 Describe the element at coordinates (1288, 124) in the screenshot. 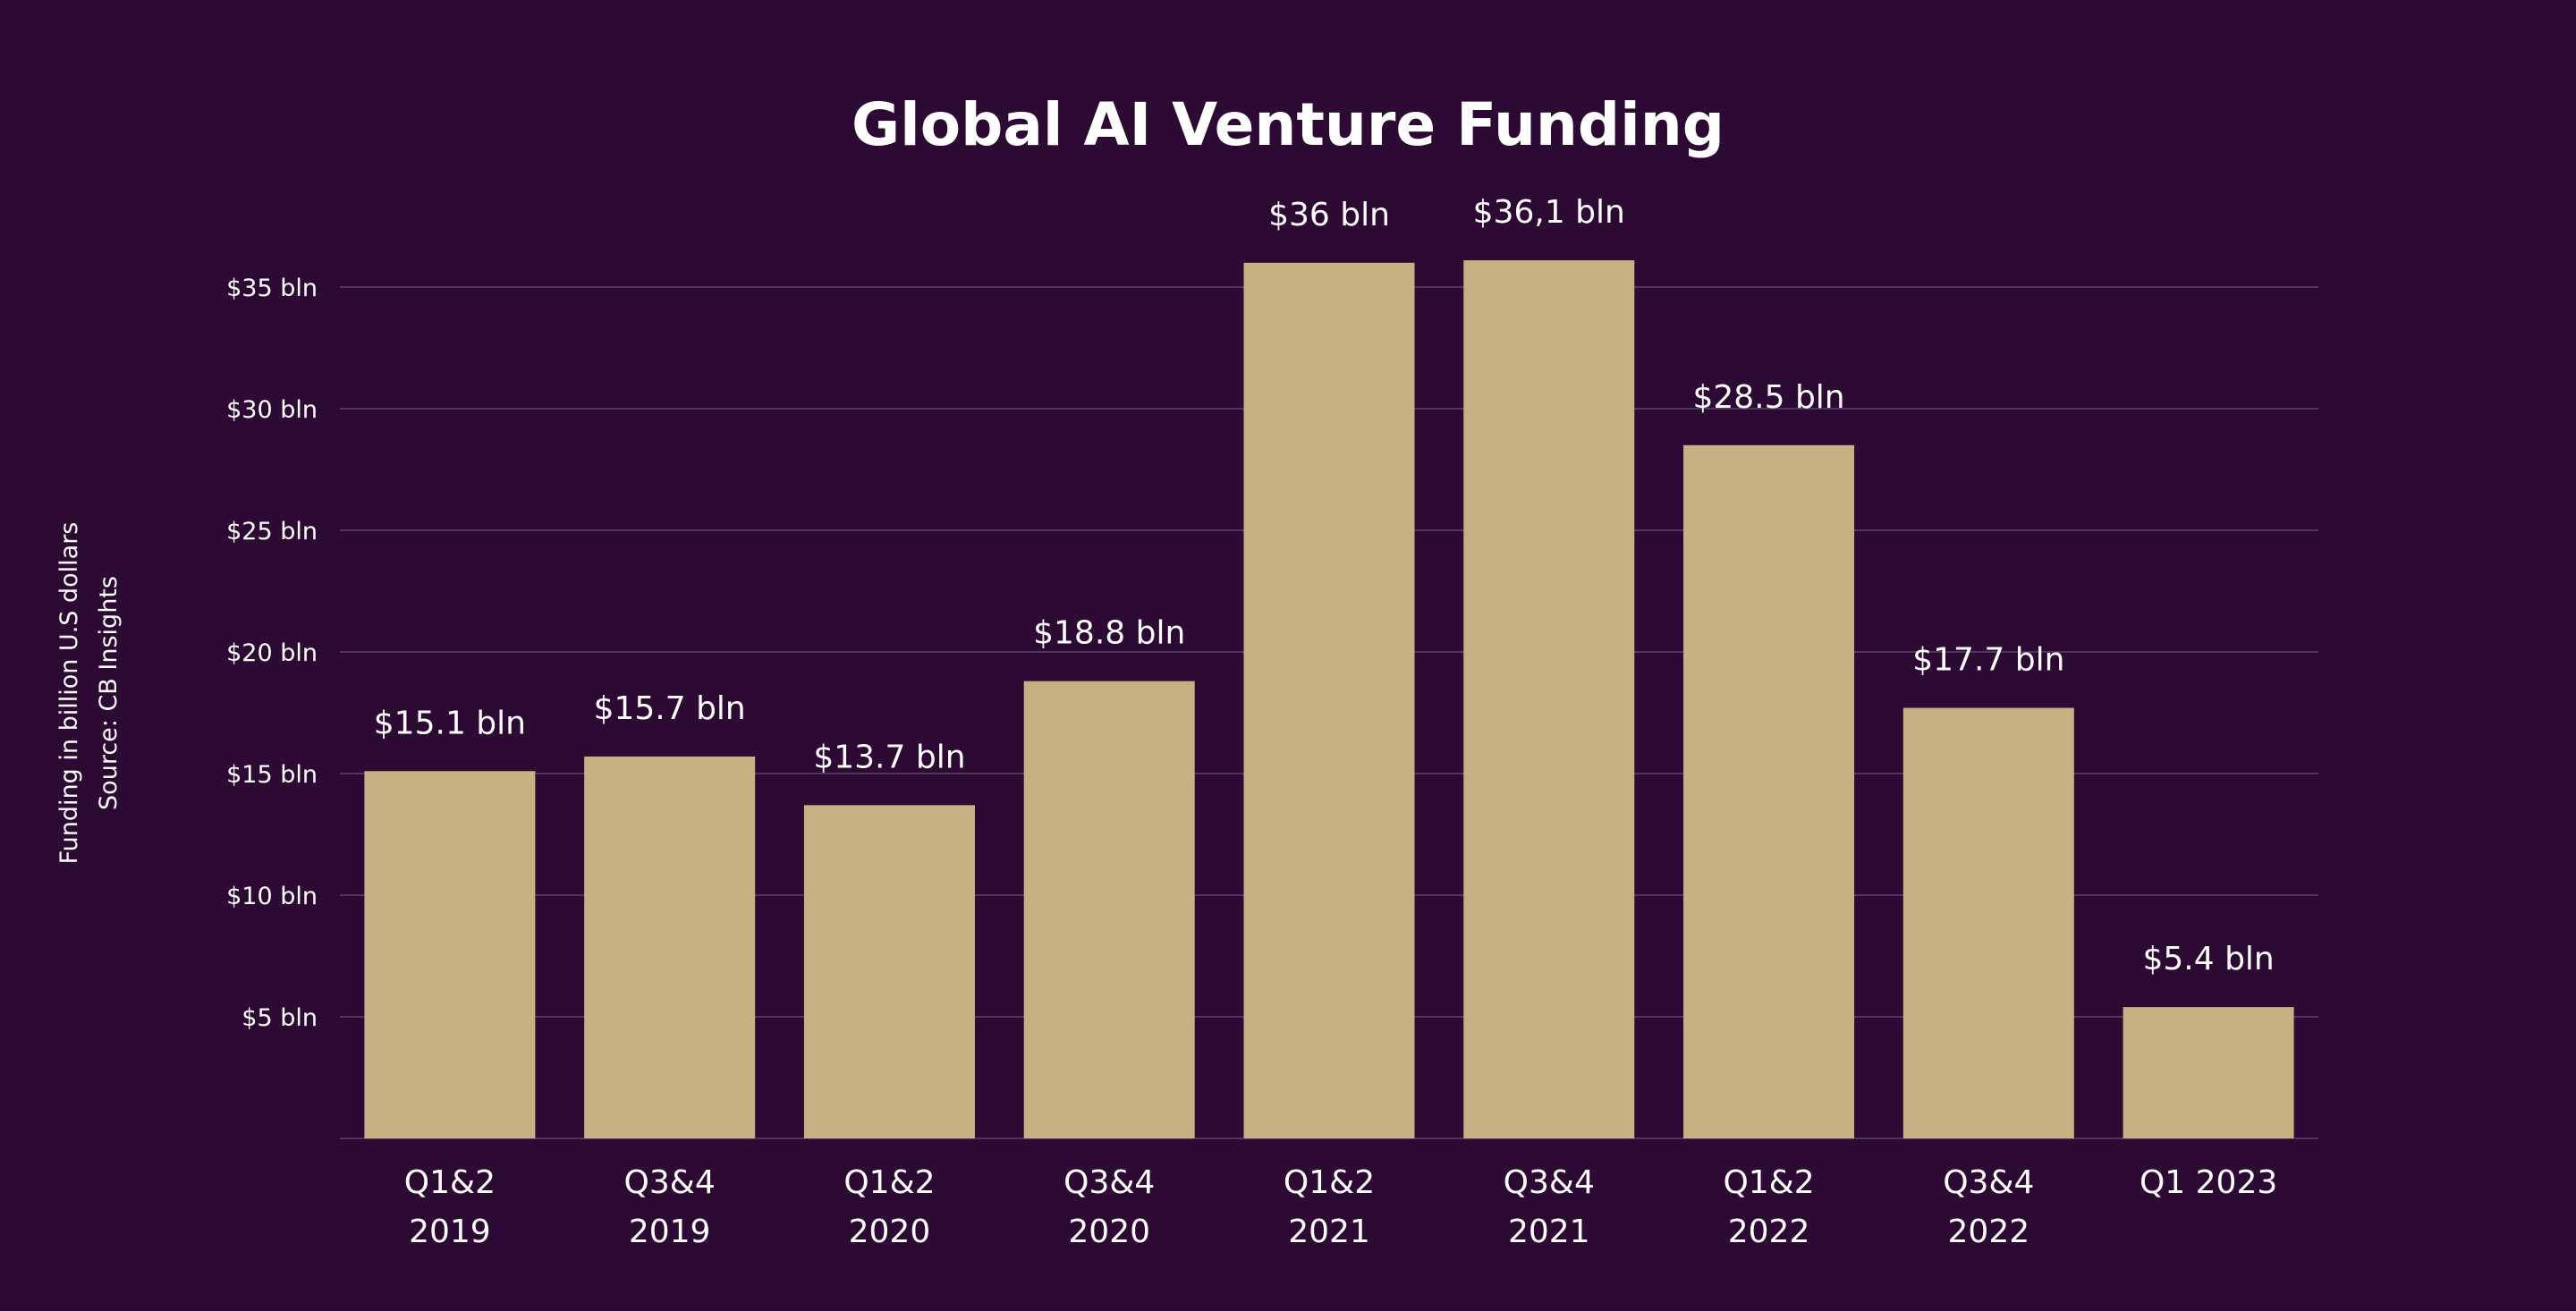

I see `chart-title: Global AI Venture Funding` at that location.